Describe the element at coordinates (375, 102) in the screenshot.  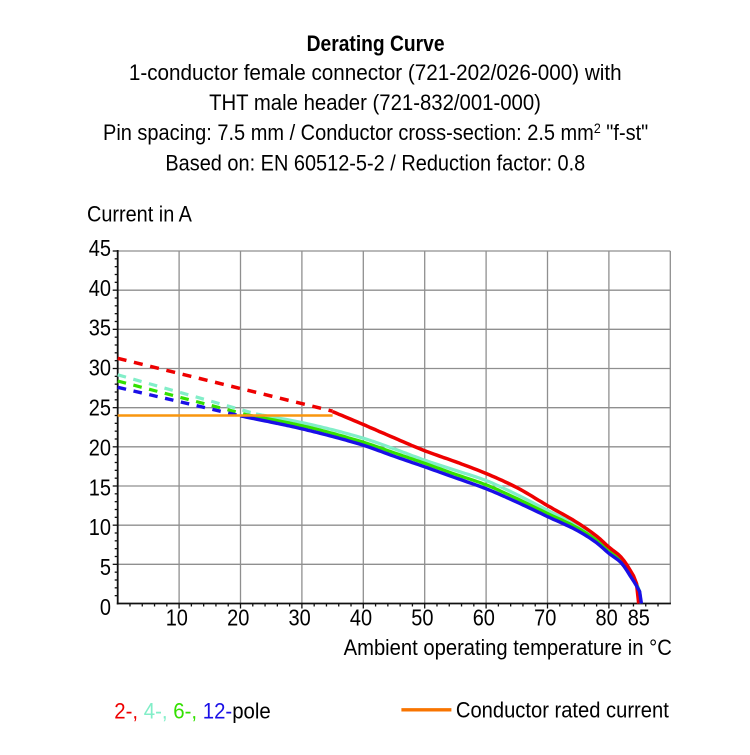
I see `svg-text:THT male header (721-832/001-0: THT male header (721-832/001-000)` at that location.